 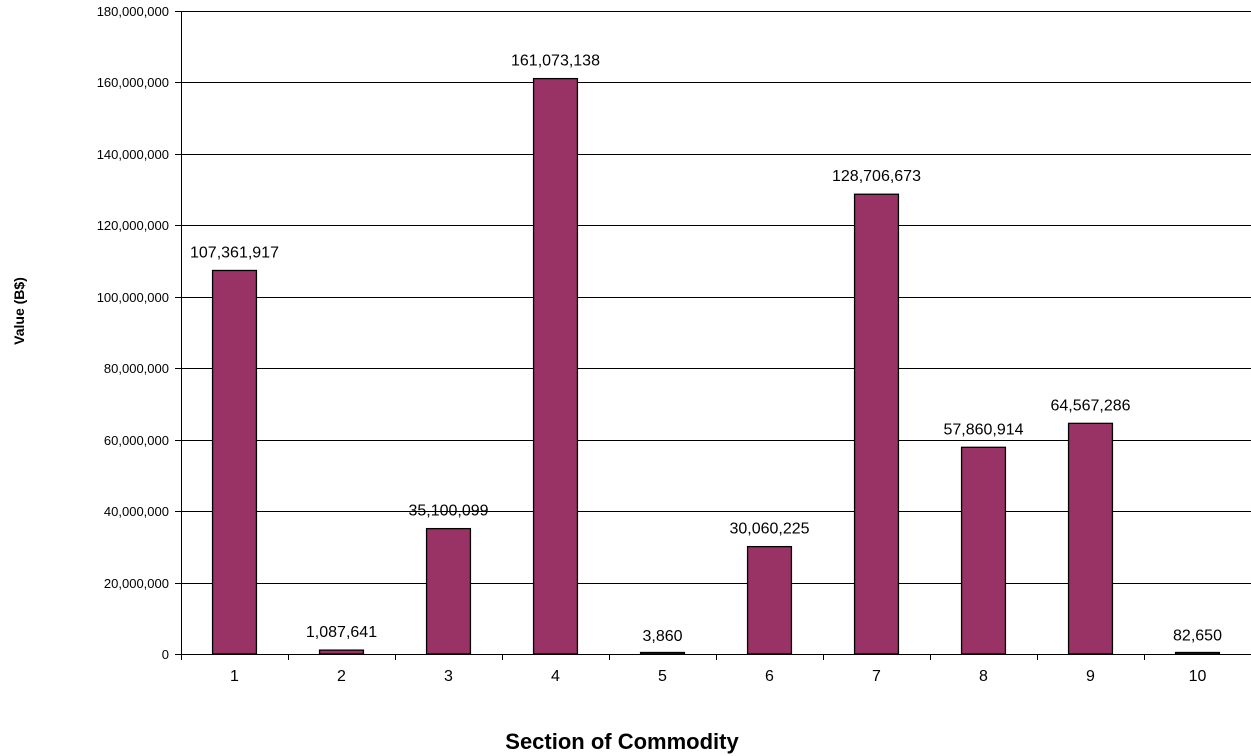 What do you see at coordinates (133, 154) in the screenshot?
I see `y-tick-label: 140,000,000` at bounding box center [133, 154].